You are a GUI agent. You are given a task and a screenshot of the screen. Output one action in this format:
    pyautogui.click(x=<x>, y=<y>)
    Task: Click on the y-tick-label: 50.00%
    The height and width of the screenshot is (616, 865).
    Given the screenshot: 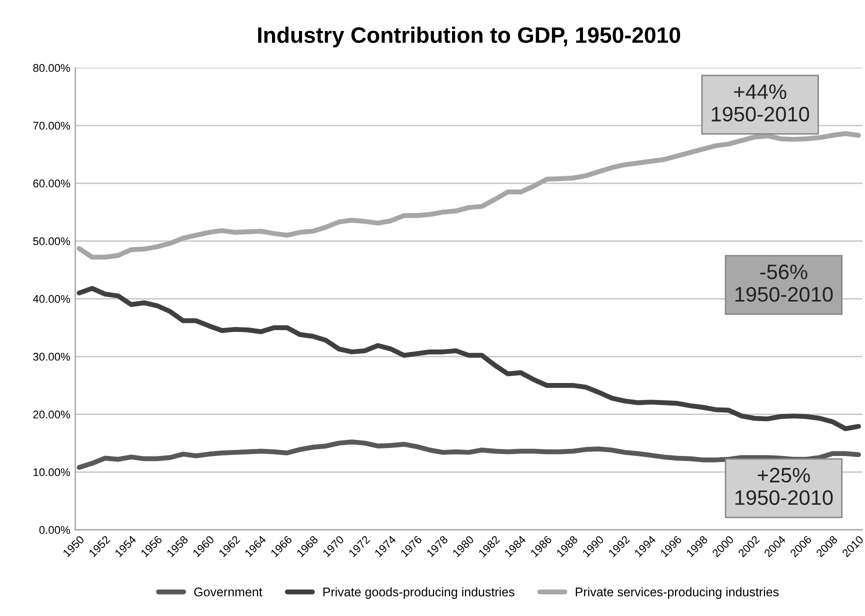 What is the action you would take?
    pyautogui.click(x=51, y=241)
    